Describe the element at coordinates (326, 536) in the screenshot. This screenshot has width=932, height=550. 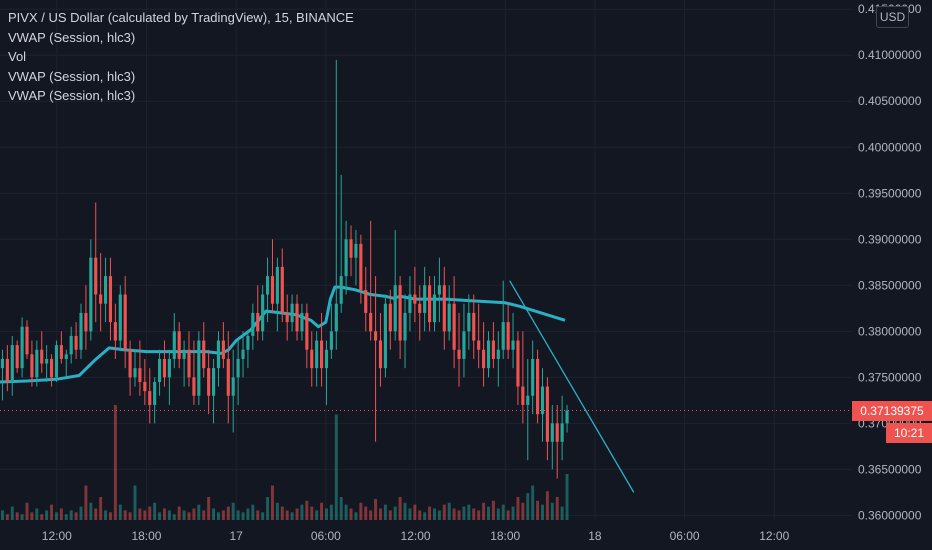
I see `x-tick-label: 06:00` at that location.